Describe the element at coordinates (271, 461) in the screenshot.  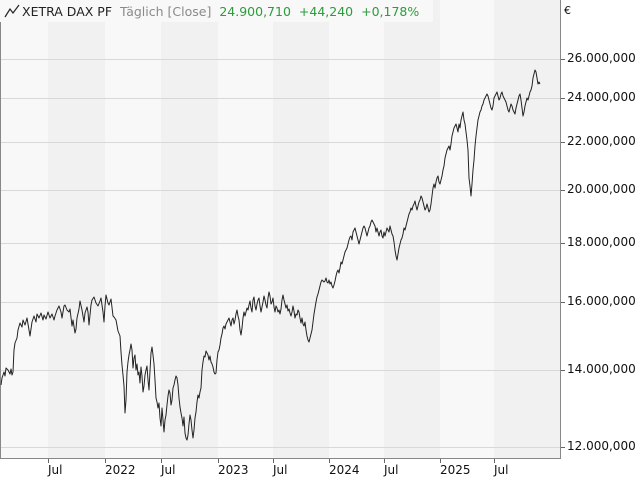
I see `x-ticks` at that location.